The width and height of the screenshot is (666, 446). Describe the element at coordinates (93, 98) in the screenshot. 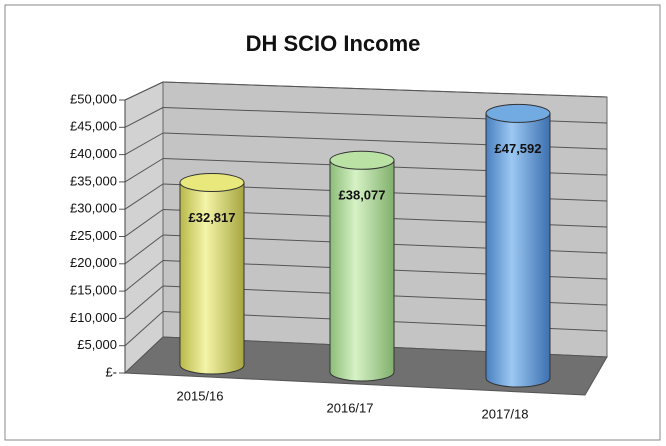

I see `y-tick-label: £50,000` at that location.